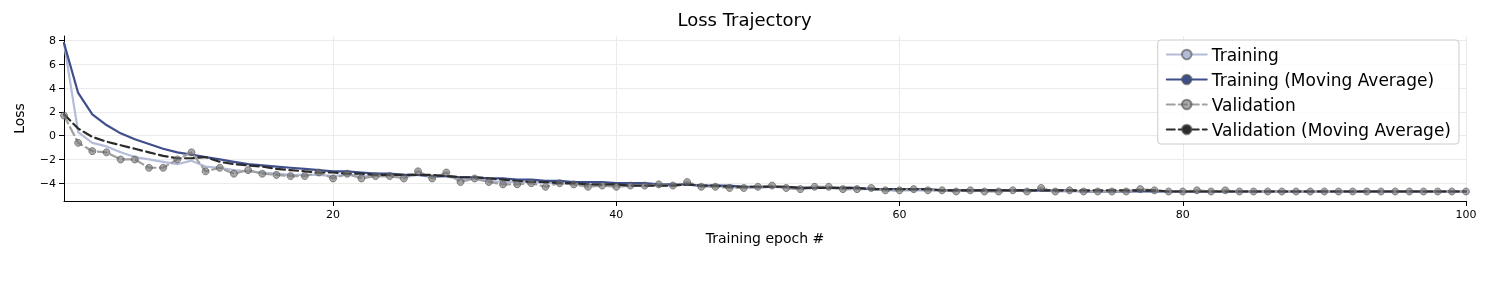 The image size is (1489, 289). Describe the element at coordinates (1322, 79) in the screenshot. I see `legend-label: Training (Moving Average)` at that location.